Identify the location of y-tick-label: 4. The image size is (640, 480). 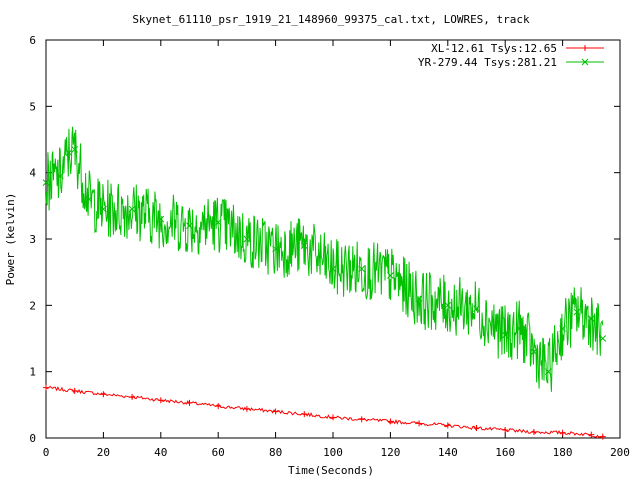
(32, 173).